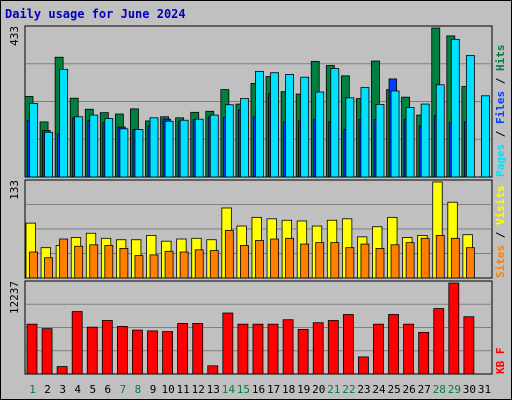 This screenshot has height=400, width=512. Describe the element at coordinates (32, 389) in the screenshot. I see `x-tick-label-1: 1` at that location.